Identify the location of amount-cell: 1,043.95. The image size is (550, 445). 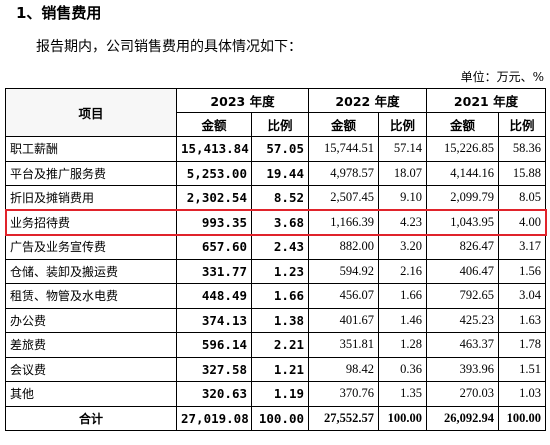
(462, 222).